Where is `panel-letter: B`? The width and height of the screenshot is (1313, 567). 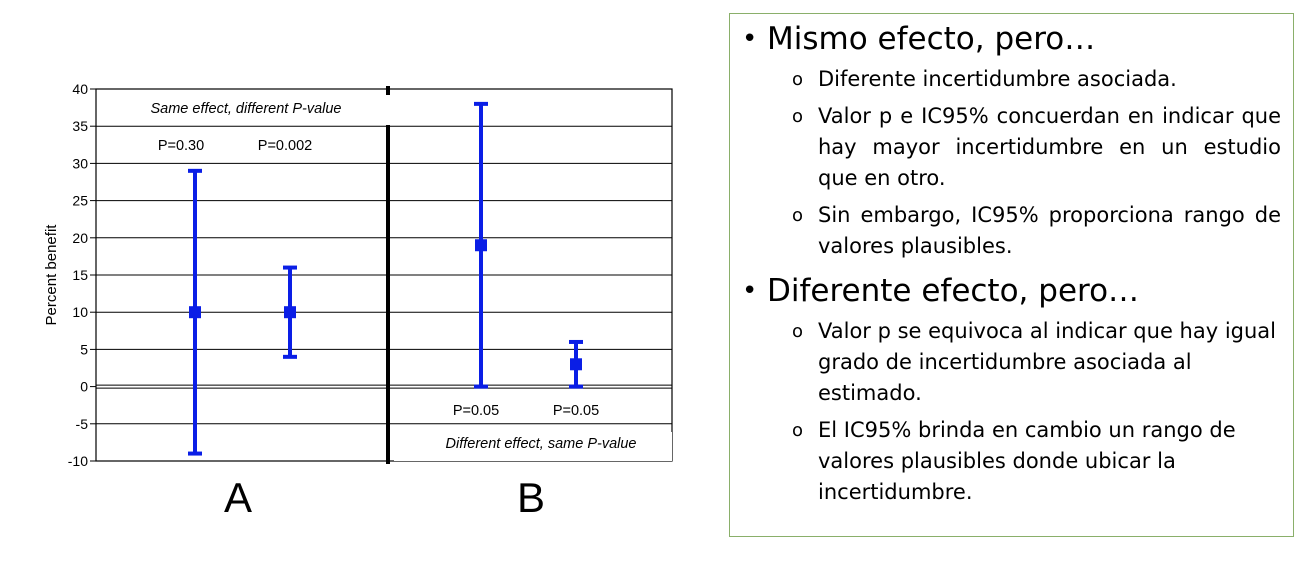
panel-letter: B is located at coordinates (531, 497).